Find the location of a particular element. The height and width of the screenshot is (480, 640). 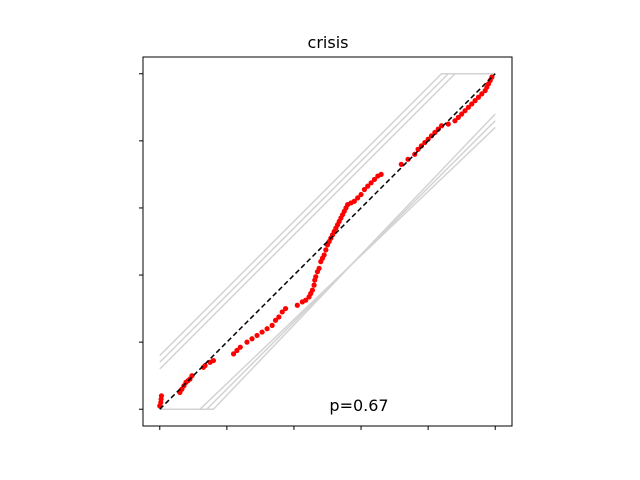

p-value-annotation: p=0.67 is located at coordinates (358, 405).